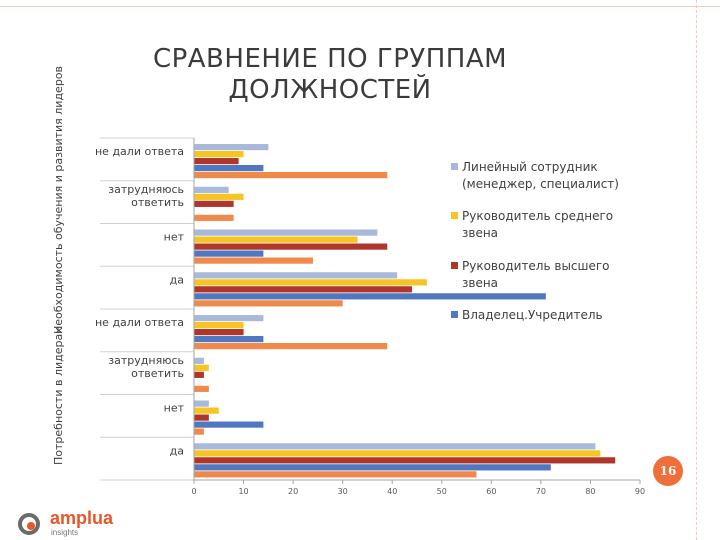 The height and width of the screenshot is (540, 720). I want to click on x-tick-label: 10, so click(243, 491).